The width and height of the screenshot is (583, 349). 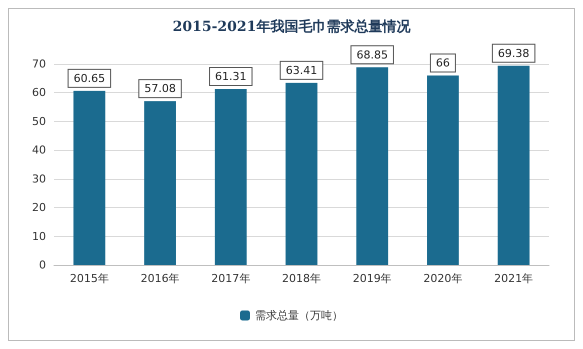 What do you see at coordinates (302, 70) in the screenshot?
I see `data-label: 63.41` at bounding box center [302, 70].